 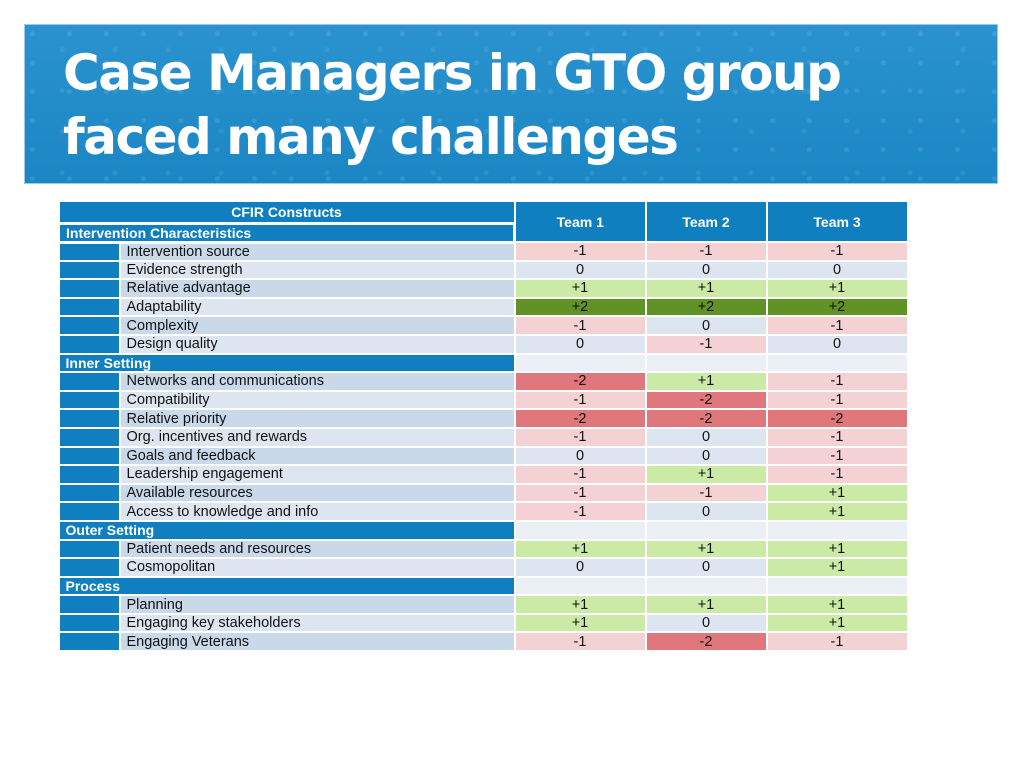 I want to click on team-2-score: +2, so click(x=706, y=307).